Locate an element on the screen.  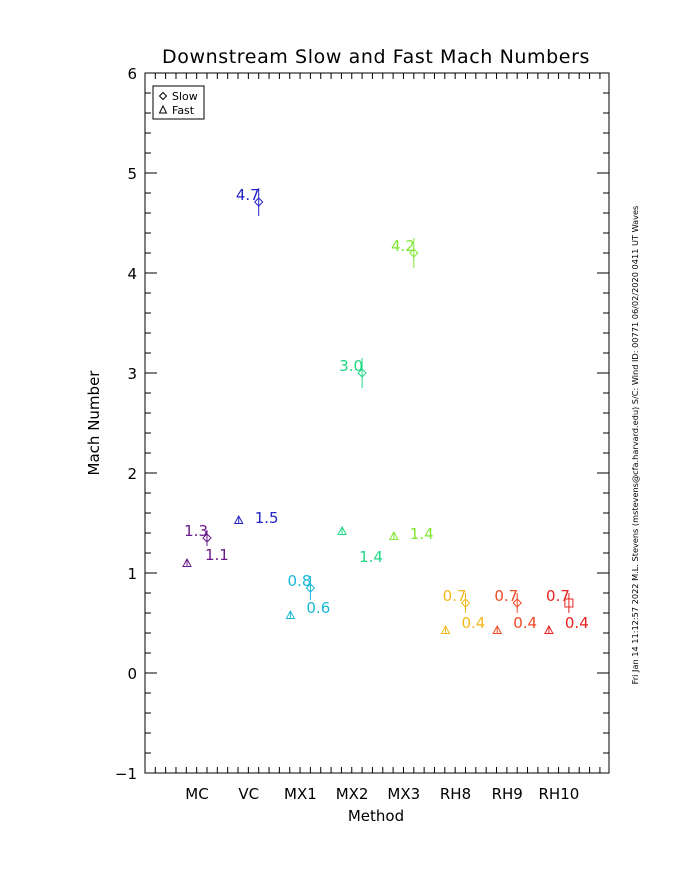
slow-value-label: 4.7 is located at coordinates (248, 195).